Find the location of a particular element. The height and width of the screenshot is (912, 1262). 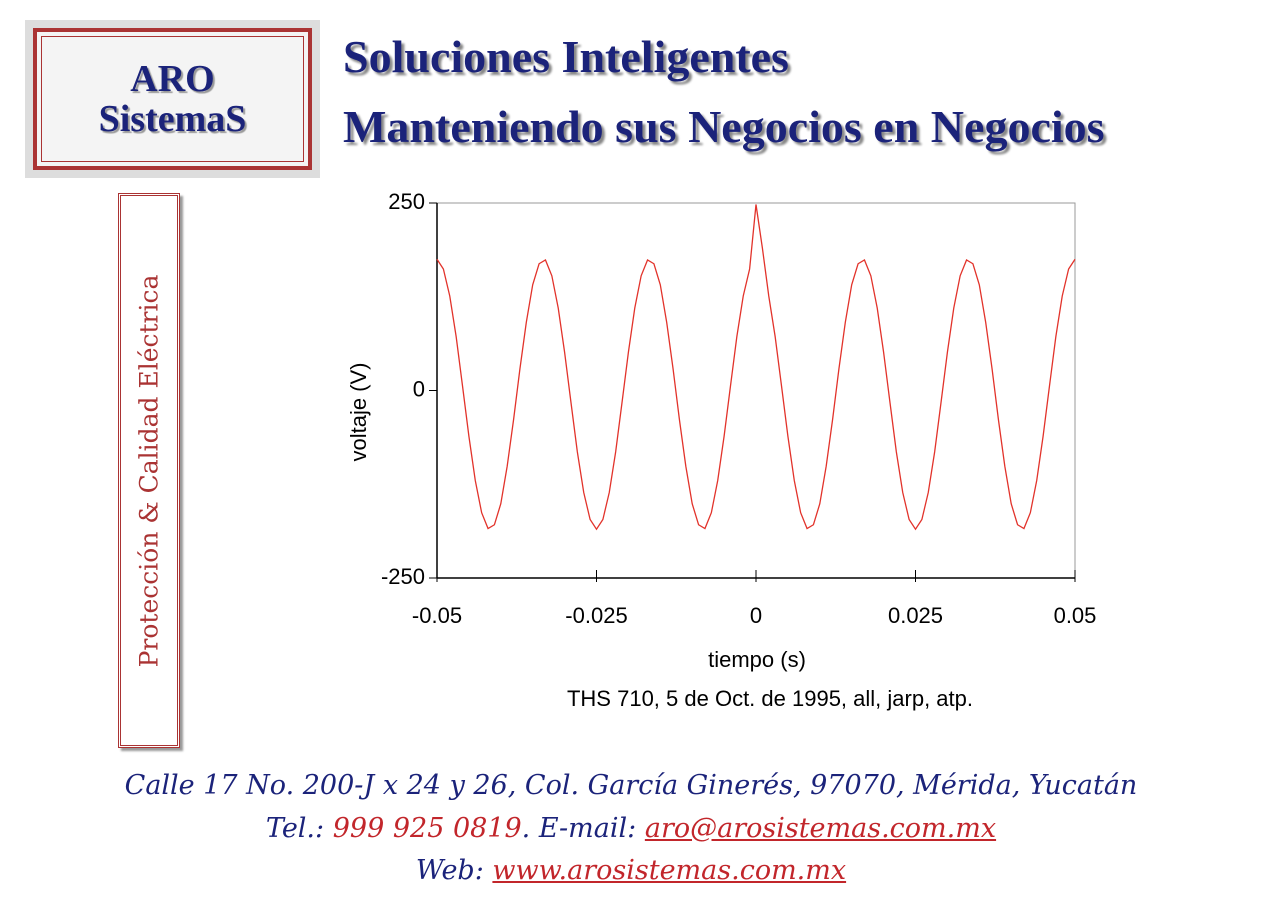

y-axis-label: voltaje (V) is located at coordinates (358, 411).